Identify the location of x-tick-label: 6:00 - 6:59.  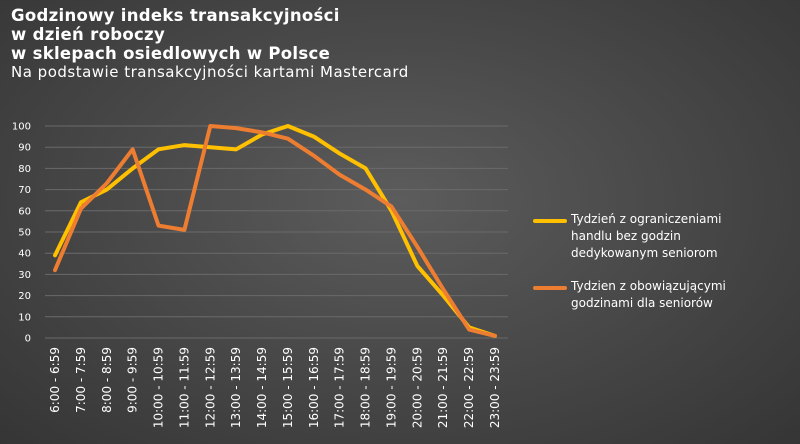
(55, 380).